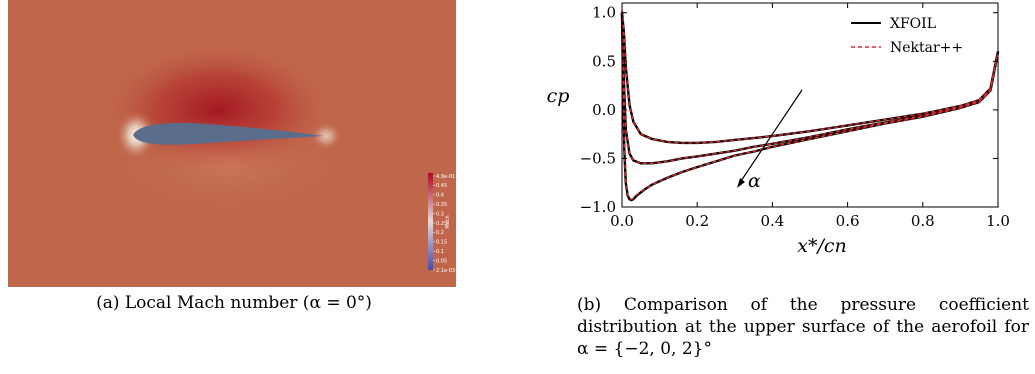 This screenshot has width=1035, height=374. I want to click on legend: XFOIL Nektar++, so click(907, 36).